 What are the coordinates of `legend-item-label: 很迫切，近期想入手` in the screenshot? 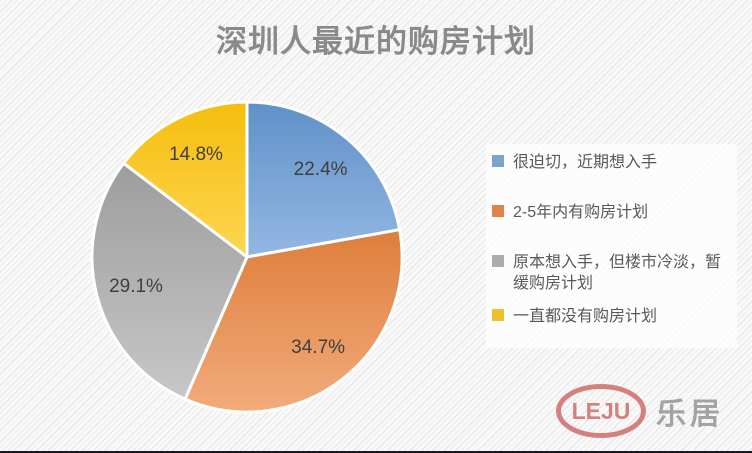 It's located at (585, 162).